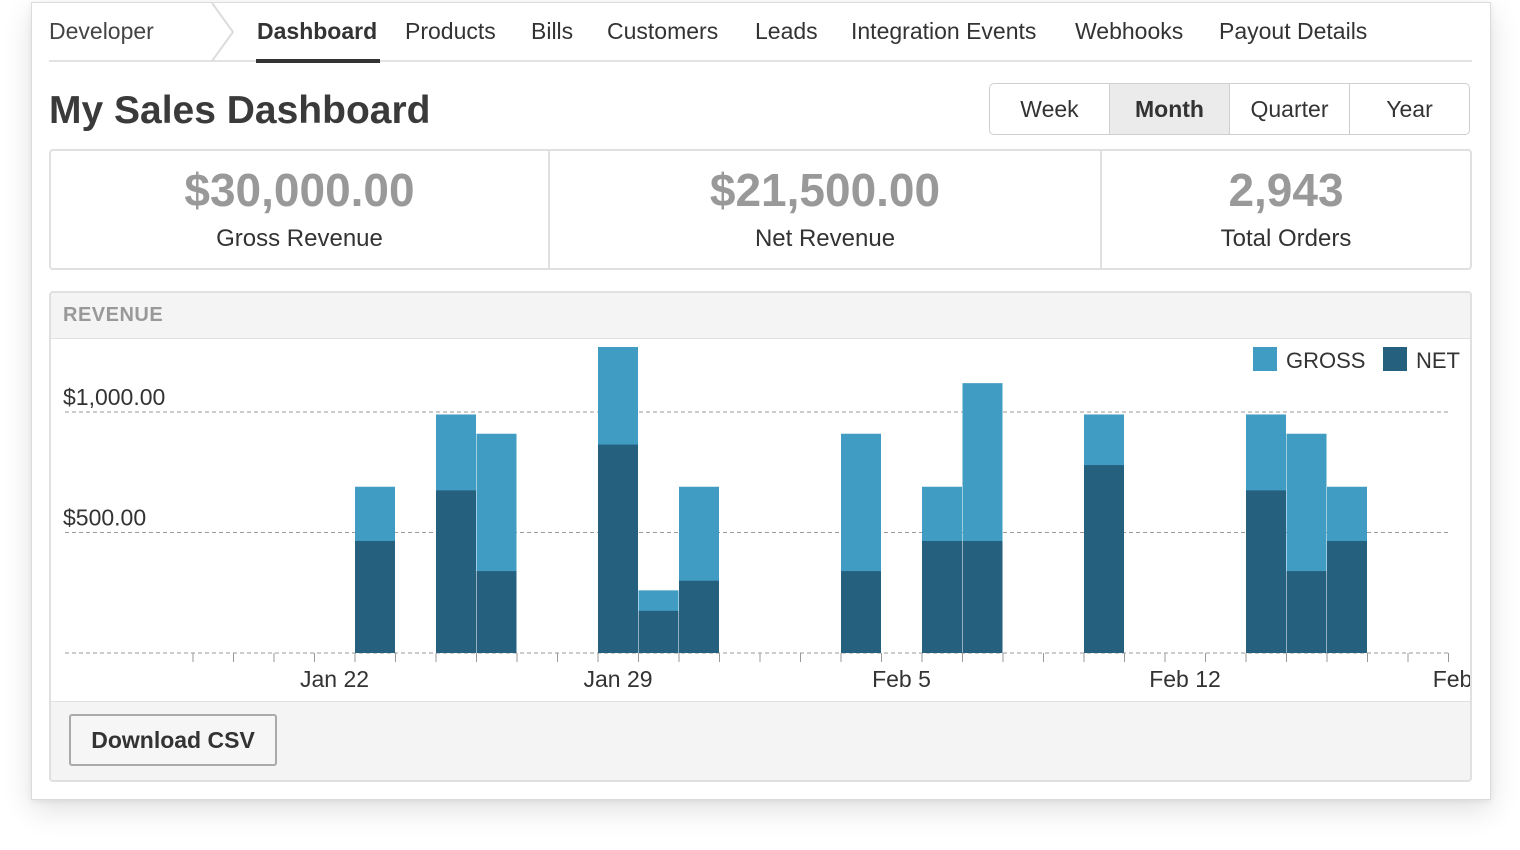 The image size is (1520, 850). Describe the element at coordinates (786, 31) in the screenshot. I see `tab-leads: Leads` at that location.